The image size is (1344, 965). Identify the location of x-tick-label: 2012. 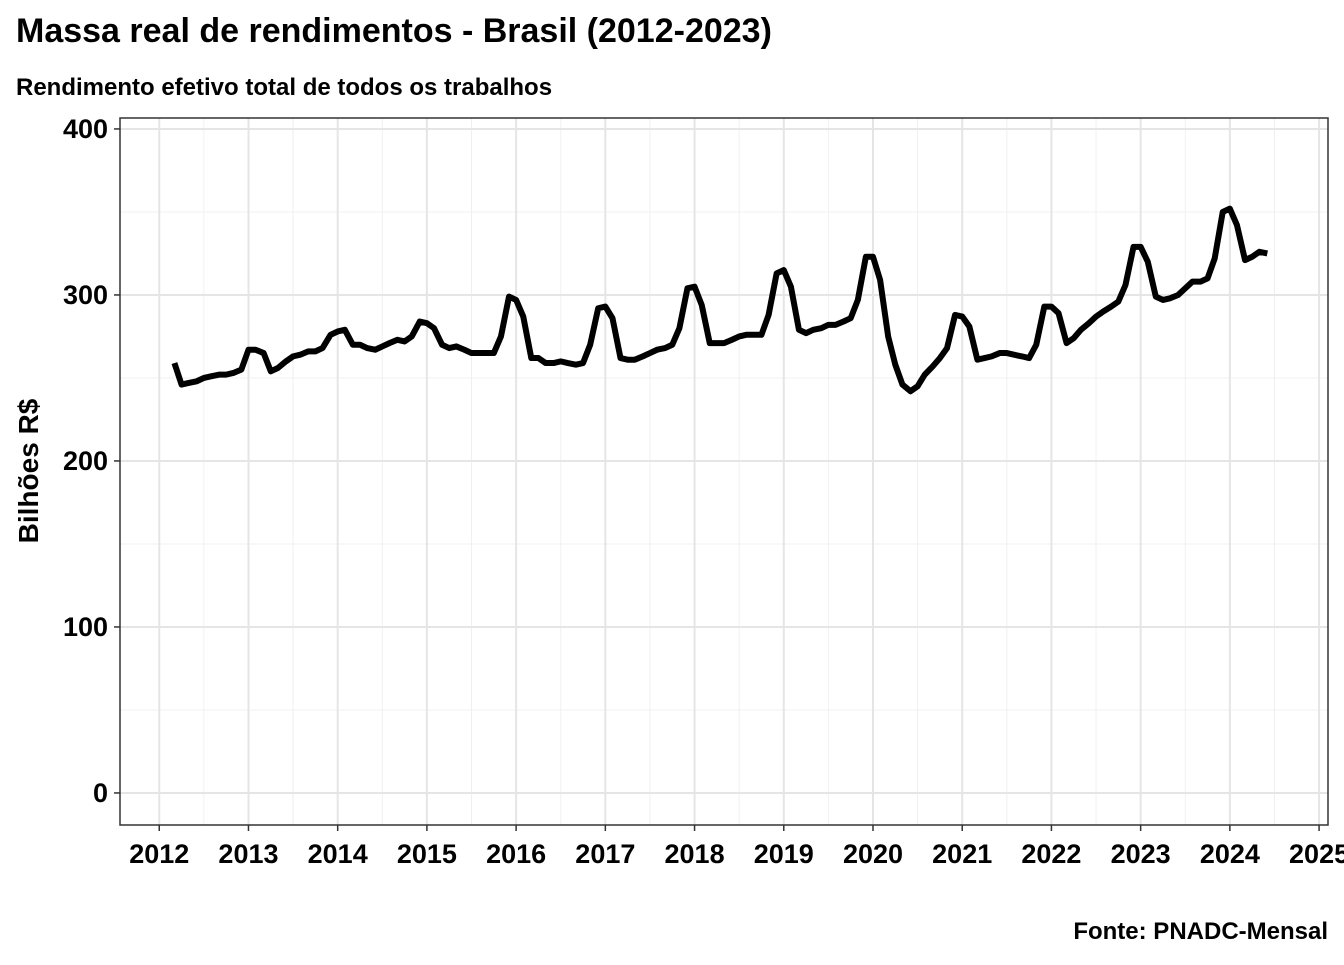
(159, 854).